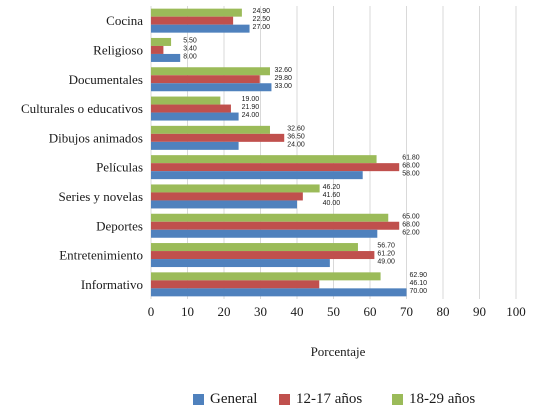 The height and width of the screenshot is (412, 537). Describe the element at coordinates (101, 255) in the screenshot. I see `category-label: Entretenimiento` at that location.